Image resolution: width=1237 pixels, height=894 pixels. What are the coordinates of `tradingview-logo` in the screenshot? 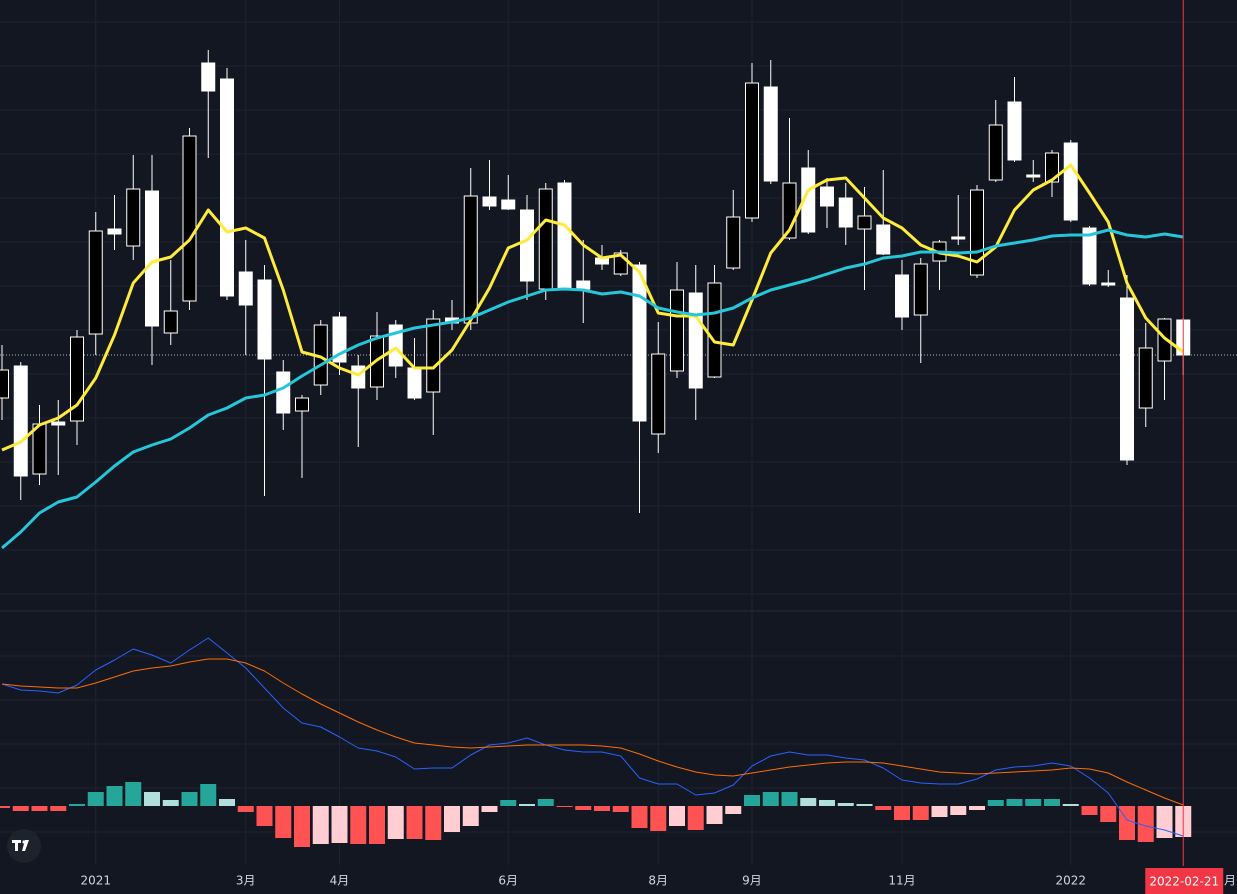 It's located at (24, 846).